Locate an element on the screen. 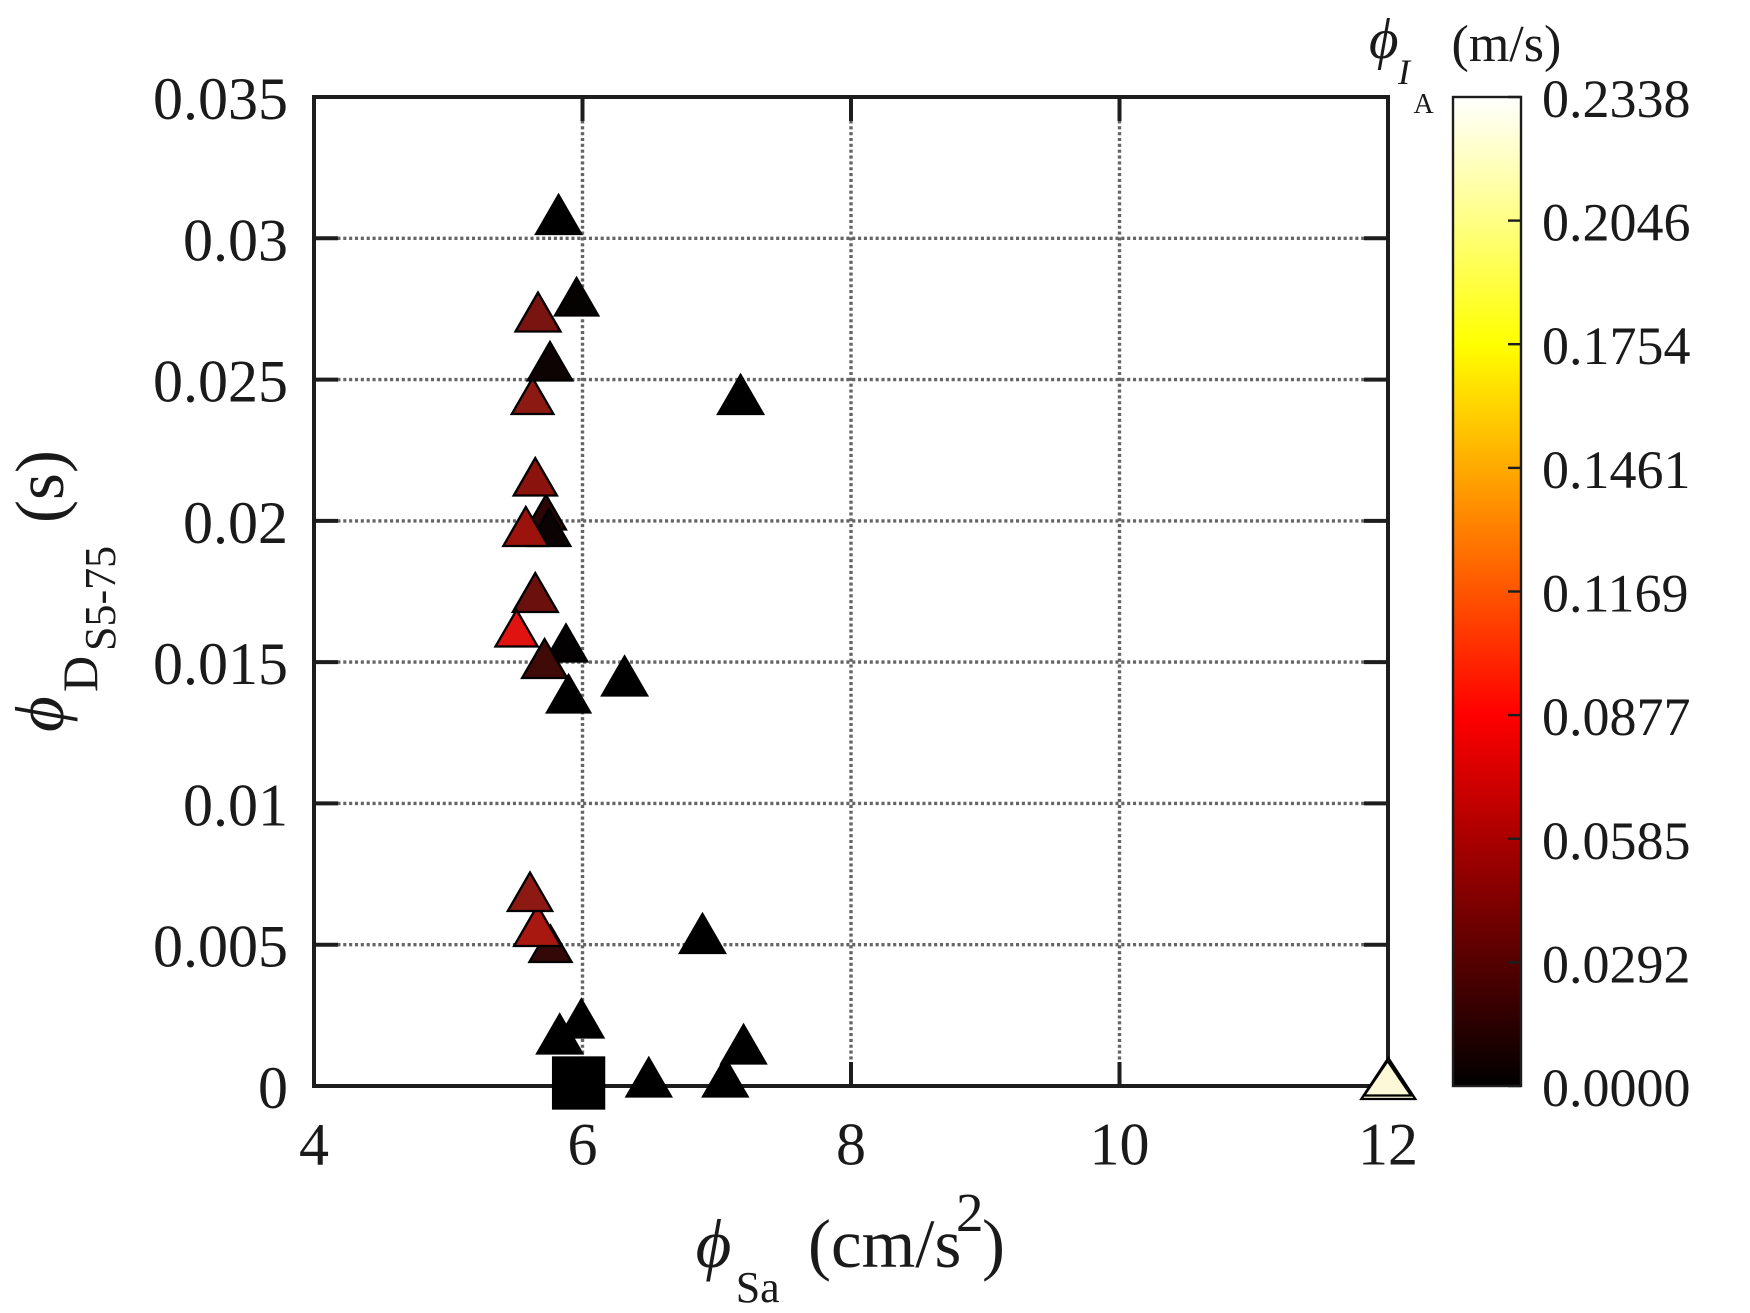 This screenshot has width=1750, height=1313. svg-text: (cm/s is located at coordinates (884, 1244).